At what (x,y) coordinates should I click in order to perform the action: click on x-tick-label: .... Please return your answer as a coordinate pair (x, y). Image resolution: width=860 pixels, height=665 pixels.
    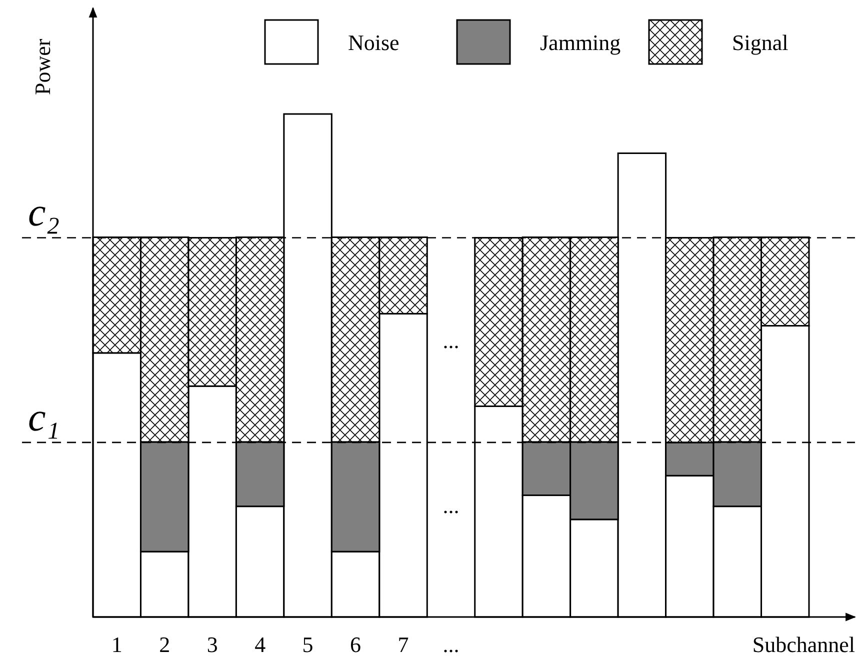
    Looking at the image, I should click on (451, 644).